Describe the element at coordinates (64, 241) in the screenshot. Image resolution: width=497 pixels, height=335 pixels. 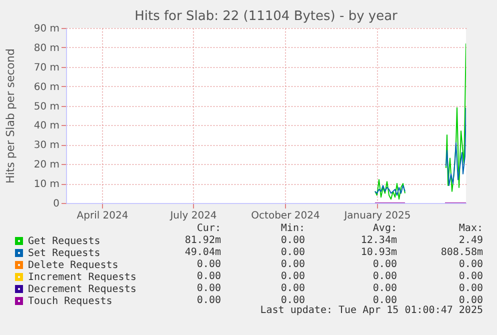
I see `legend-label: Get Requests` at that location.